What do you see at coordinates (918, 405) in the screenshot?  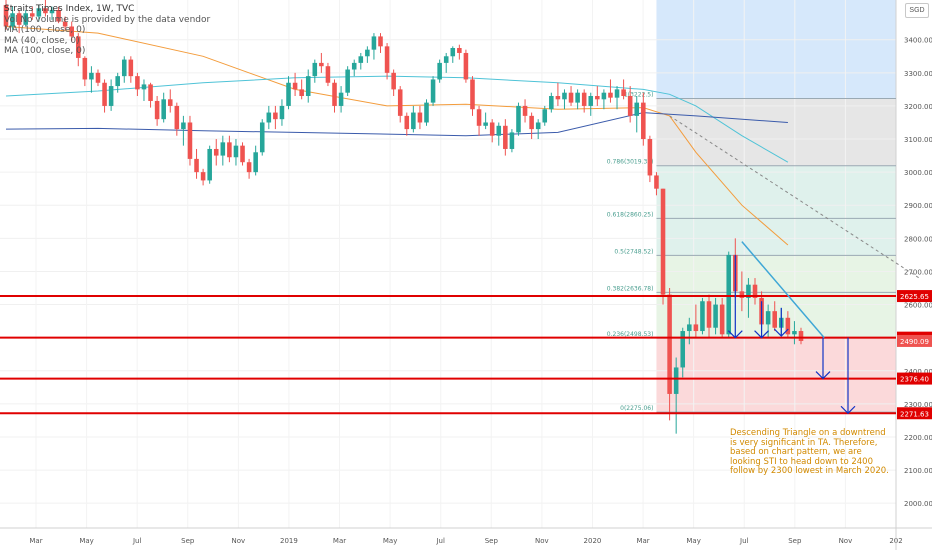 I see `y-tick-label: 2300.00` at bounding box center [918, 405].